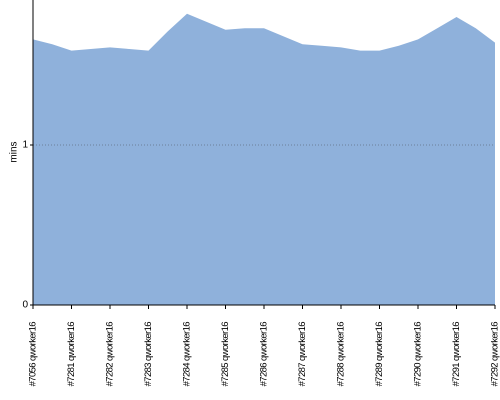 The height and width of the screenshot is (400, 500). Describe the element at coordinates (187, 354) in the screenshot. I see `x-tick-label: #7284 qworker16` at that location.